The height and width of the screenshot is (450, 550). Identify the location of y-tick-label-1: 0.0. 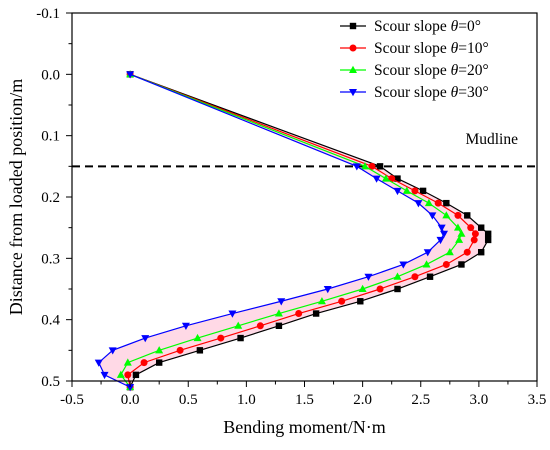
(50, 75).